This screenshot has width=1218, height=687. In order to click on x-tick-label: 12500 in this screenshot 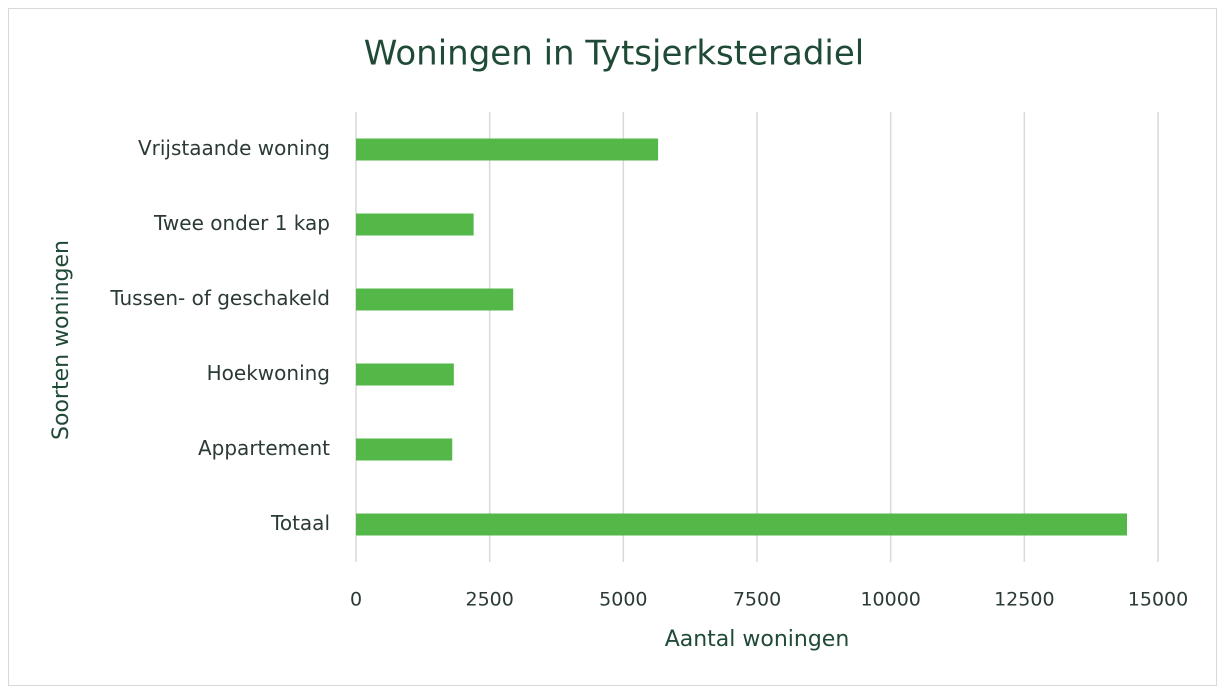, I will do `click(1024, 600)`.